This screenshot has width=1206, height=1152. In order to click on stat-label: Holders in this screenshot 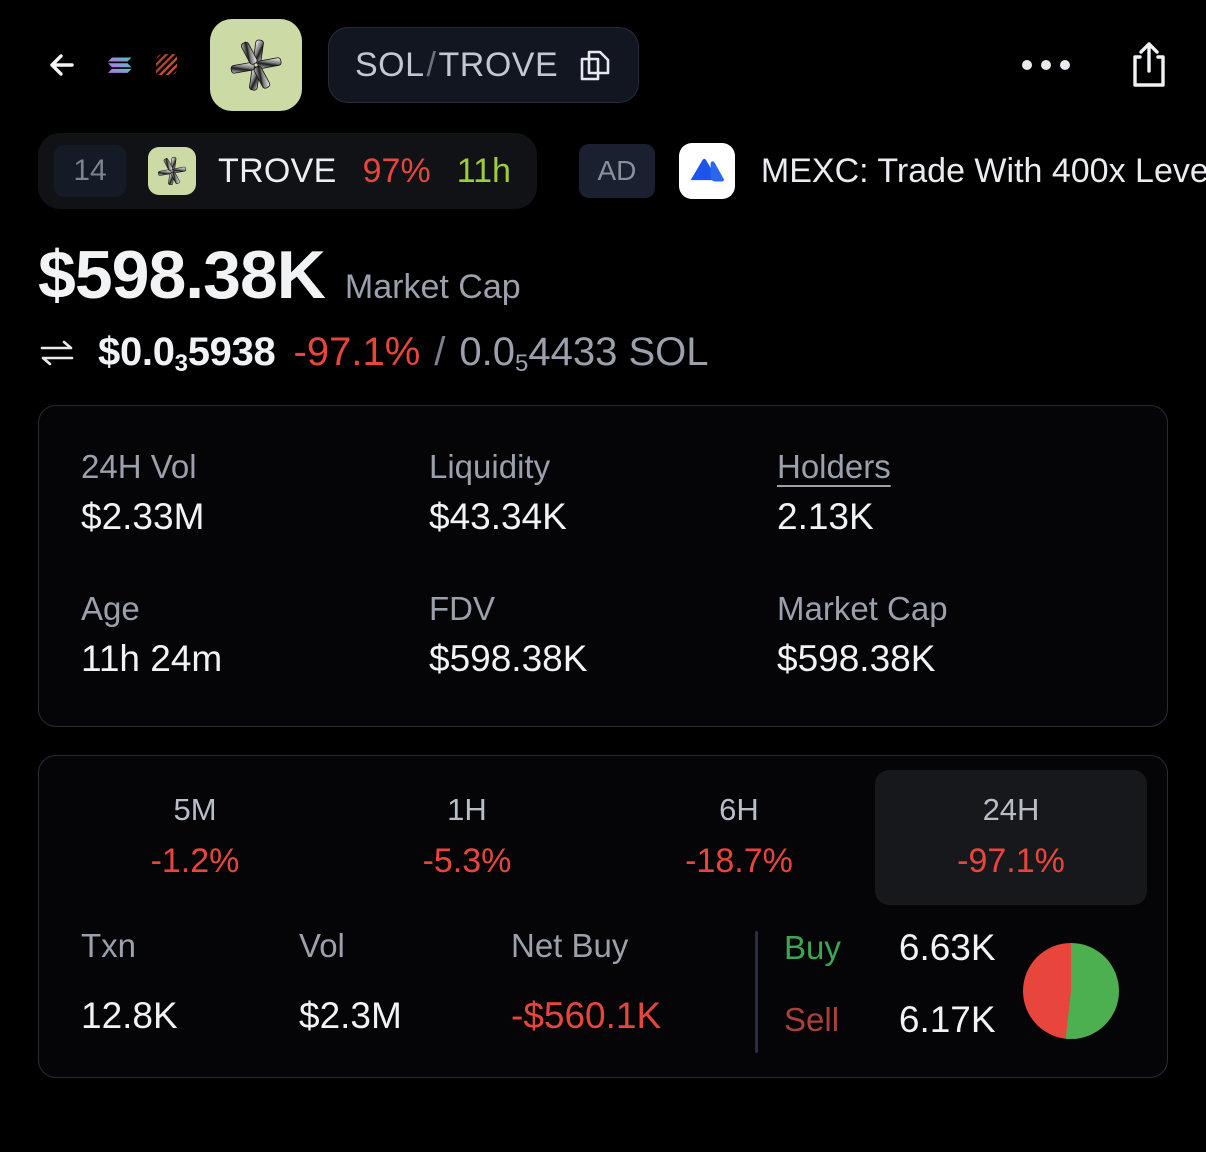, I will do `click(834, 466)`.